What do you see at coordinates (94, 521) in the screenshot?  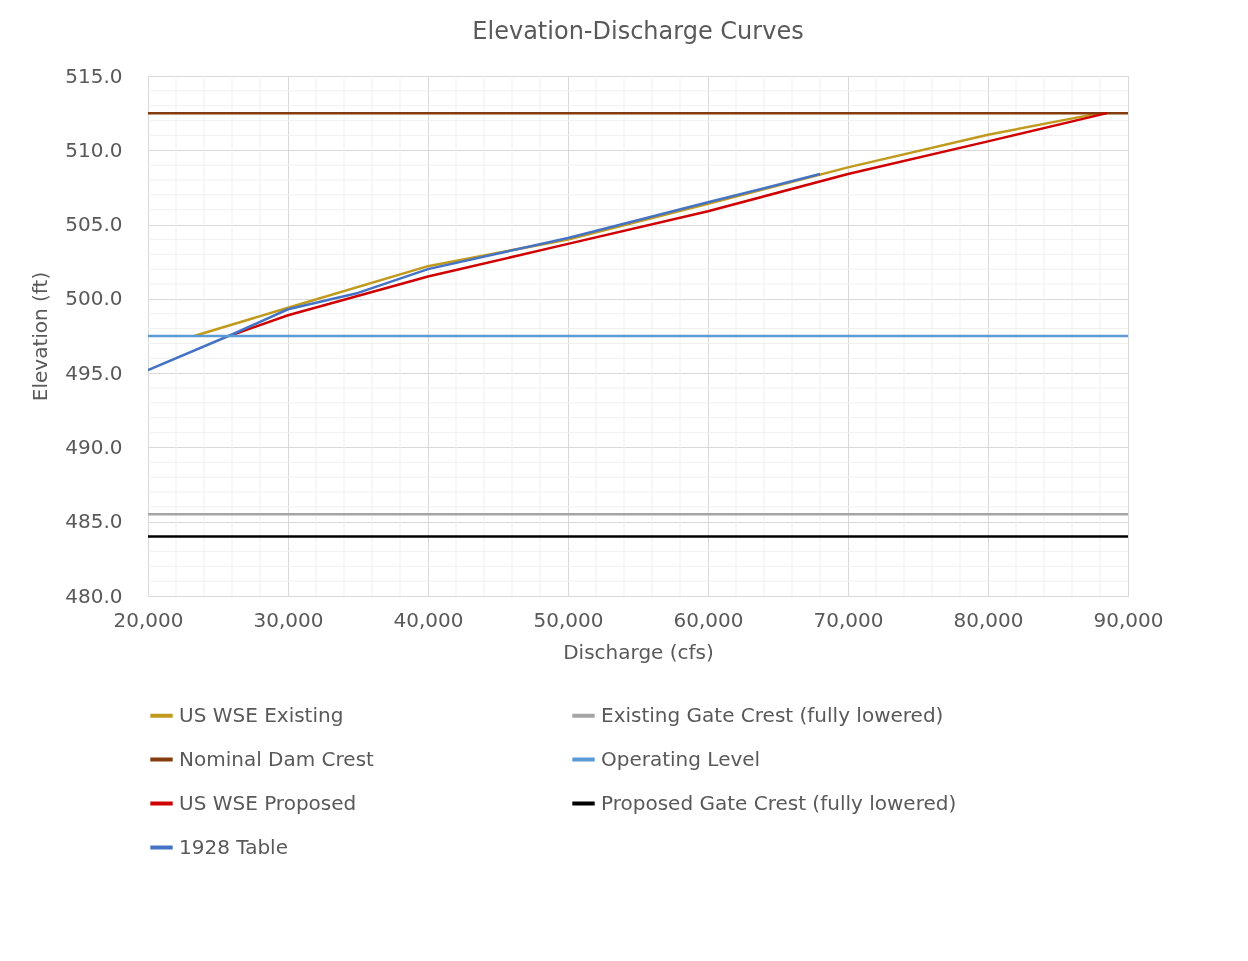 I see `y-tick-label: 485.0` at bounding box center [94, 521].